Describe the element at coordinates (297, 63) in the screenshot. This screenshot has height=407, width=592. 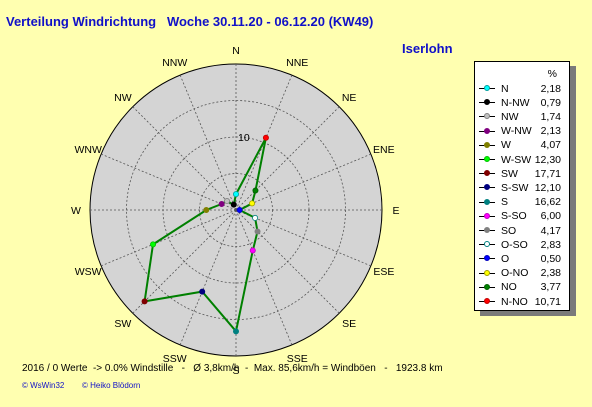
I see `direction-label-nne: NNE` at that location.